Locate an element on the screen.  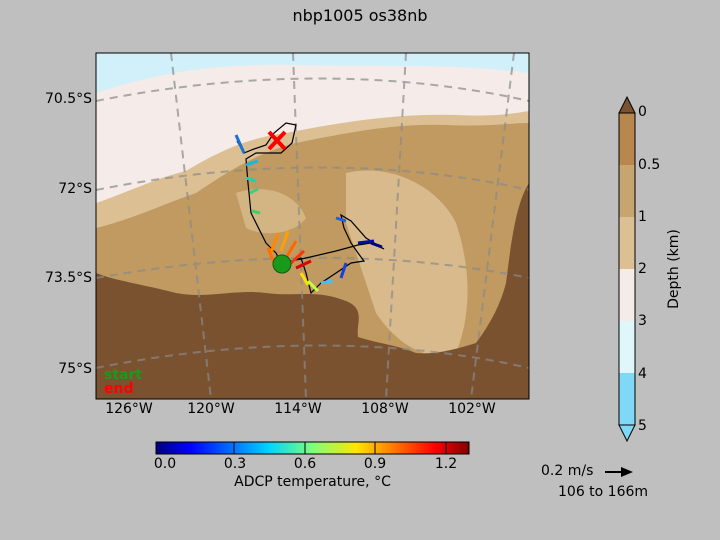
temp-tick-0-0: 0.0 is located at coordinates (165, 464).